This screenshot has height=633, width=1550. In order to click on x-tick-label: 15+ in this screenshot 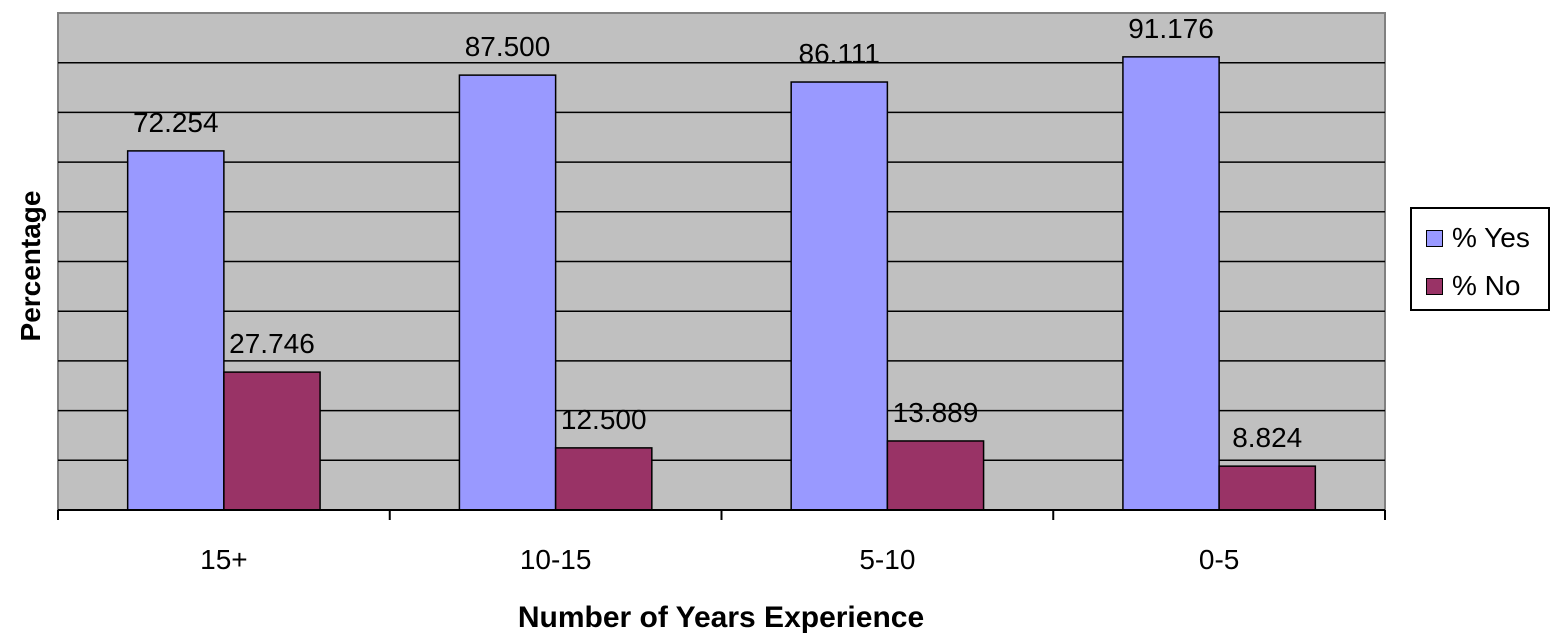, I will do `click(224, 559)`.